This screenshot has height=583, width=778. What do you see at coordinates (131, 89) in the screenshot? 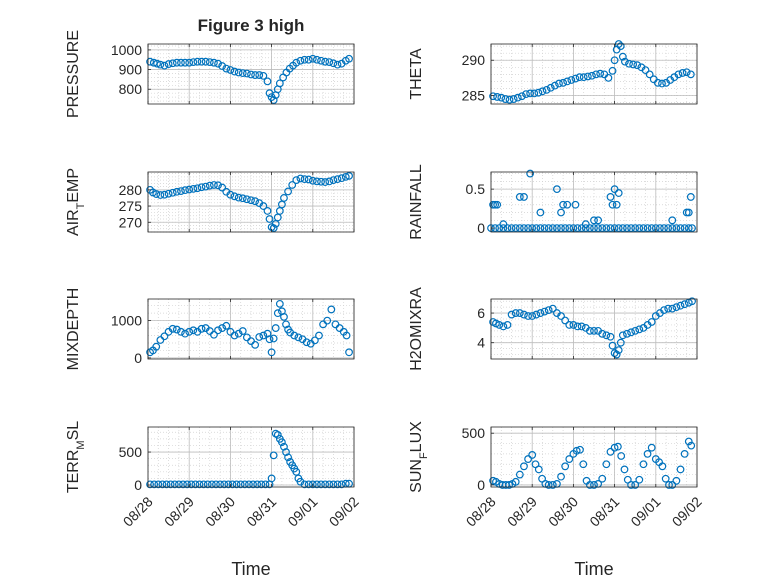
I see `y-tick-label: 800` at bounding box center [131, 89].